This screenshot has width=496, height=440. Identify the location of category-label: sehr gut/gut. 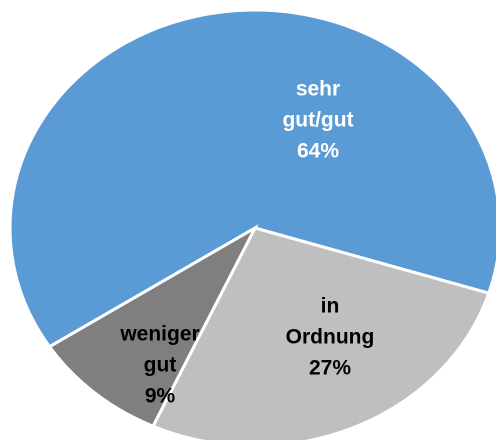
(318, 104).